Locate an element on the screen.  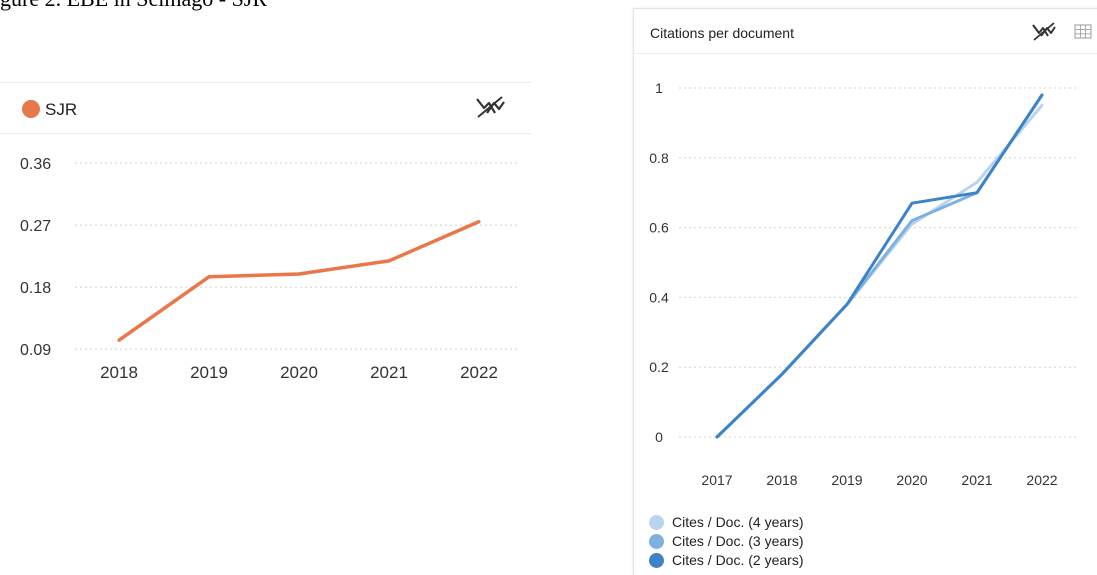
citations-chart-title: Citations per document is located at coordinates (722, 33).